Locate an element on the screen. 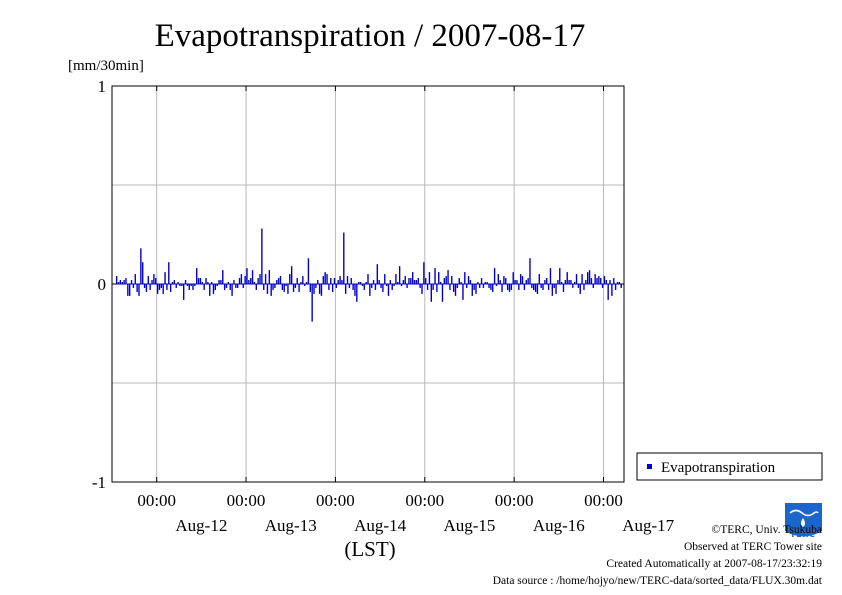 Image resolution: width=842 pixels, height=595 pixels. y-tick-label: 1 is located at coordinates (102, 86).